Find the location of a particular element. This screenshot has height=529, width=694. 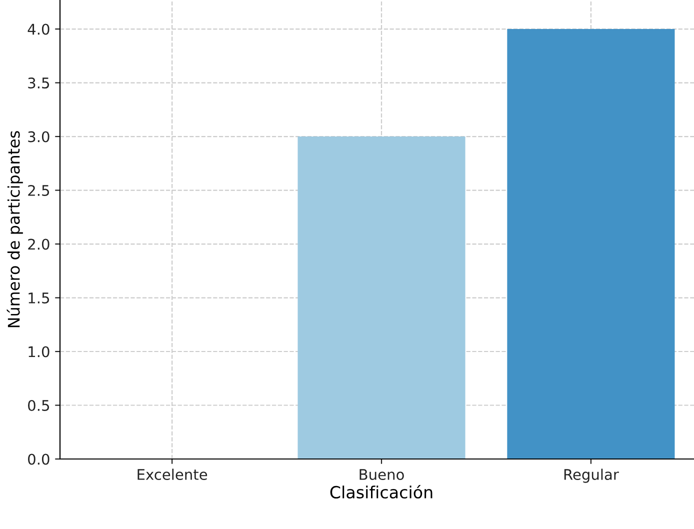

x-tick-label: Regular is located at coordinates (591, 475).